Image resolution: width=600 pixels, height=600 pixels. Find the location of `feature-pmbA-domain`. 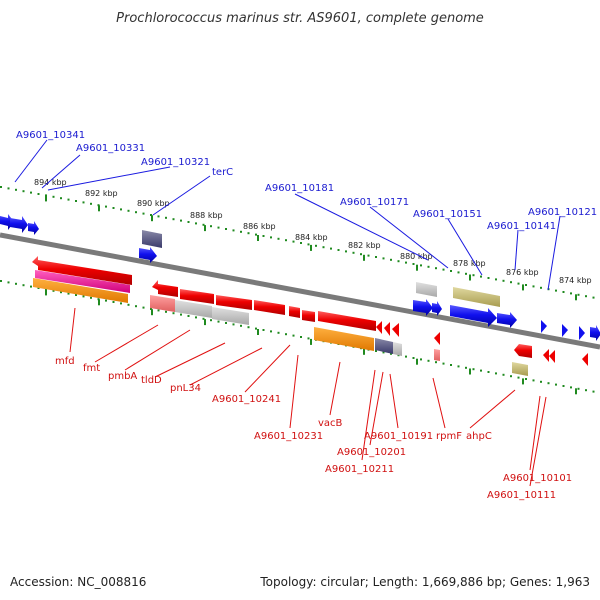

feature-pmbA-domain is located at coordinates (193, 309).